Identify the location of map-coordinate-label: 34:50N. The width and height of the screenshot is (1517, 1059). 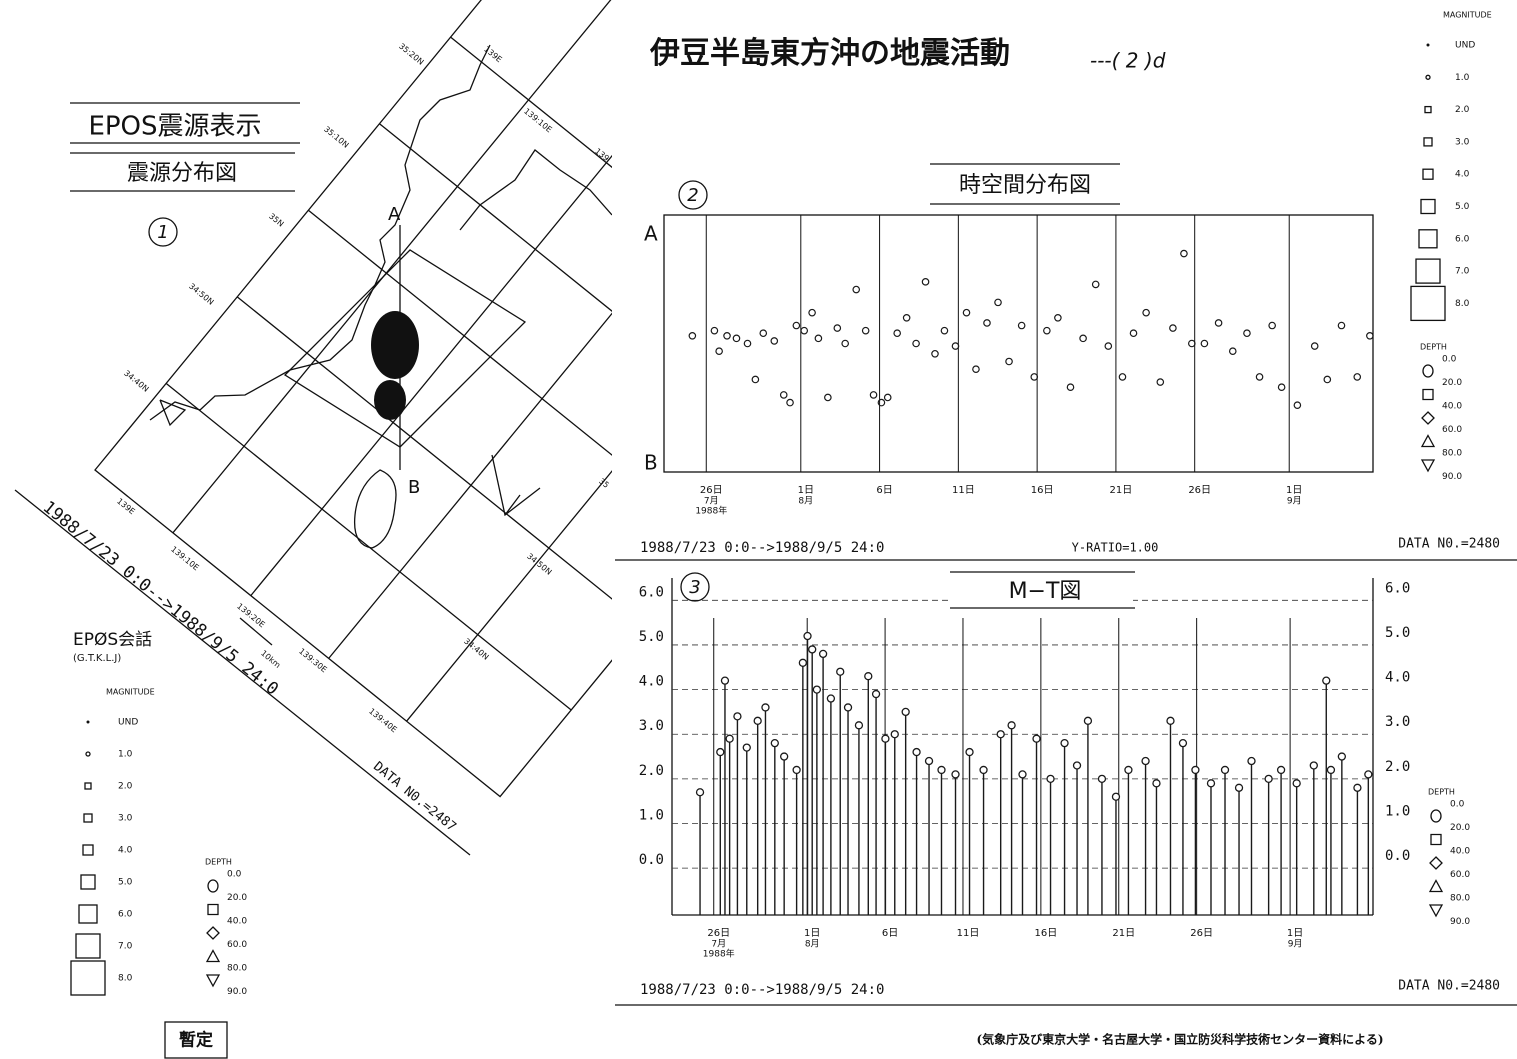
(539, 564).